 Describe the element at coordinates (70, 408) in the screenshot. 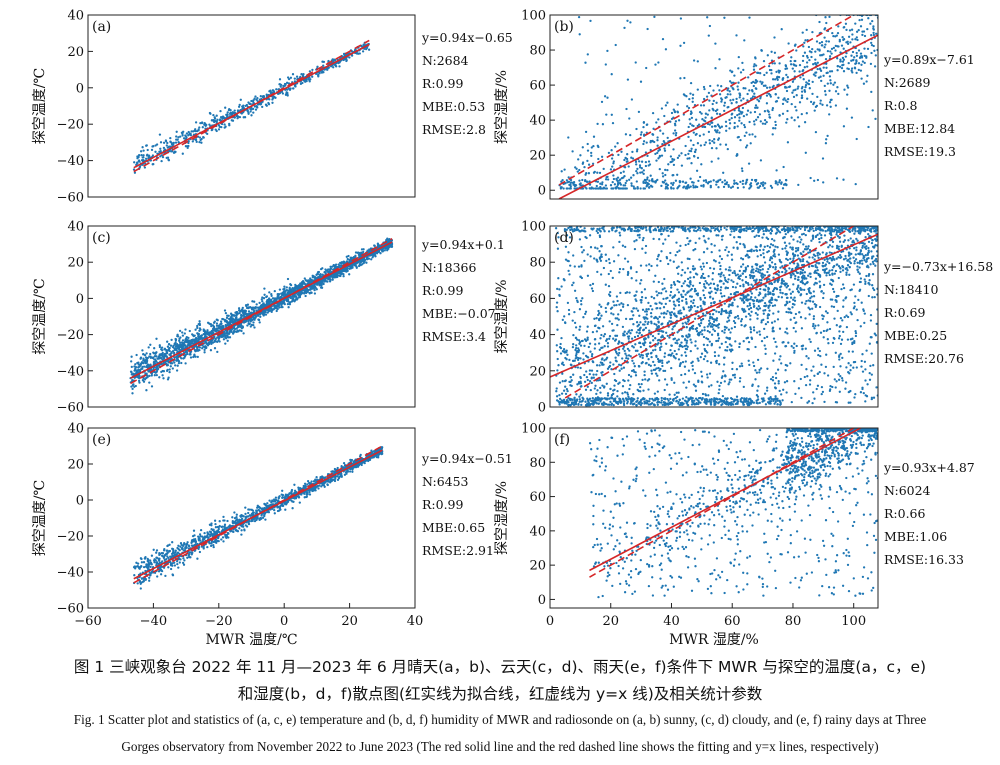

I see `y-tick-label: −60` at that location.